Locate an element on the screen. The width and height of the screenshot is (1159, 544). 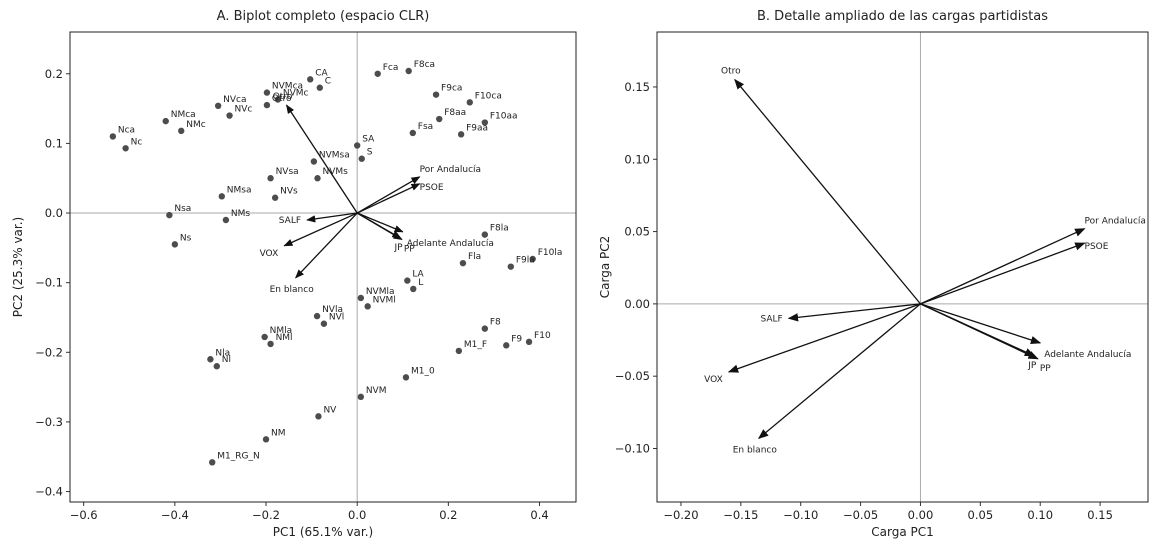
point-label-nm: NM is located at coordinates (278, 433).